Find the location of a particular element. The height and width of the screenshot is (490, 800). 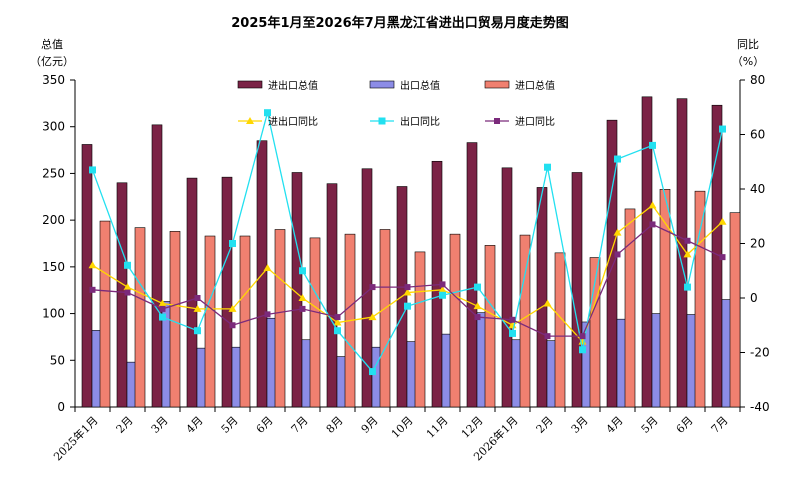

x-category-label: 3月 is located at coordinates (160, 425).